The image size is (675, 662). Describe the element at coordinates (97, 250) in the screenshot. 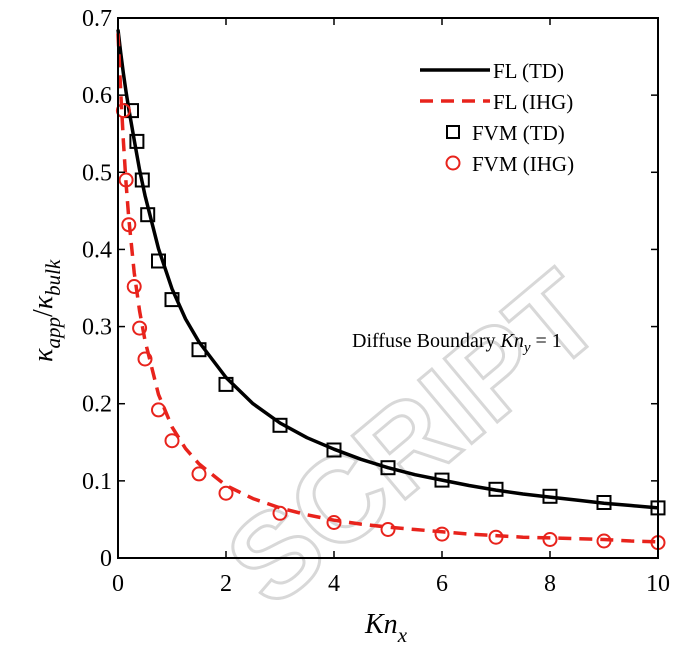

I see `y-tick-label: 0.4` at that location.